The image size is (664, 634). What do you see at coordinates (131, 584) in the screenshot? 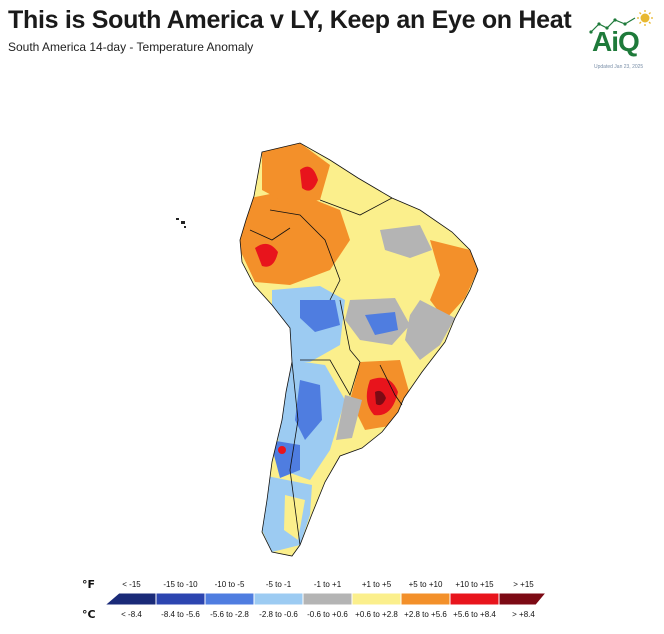
I see `legend-label-f: < -15` at bounding box center [131, 584].